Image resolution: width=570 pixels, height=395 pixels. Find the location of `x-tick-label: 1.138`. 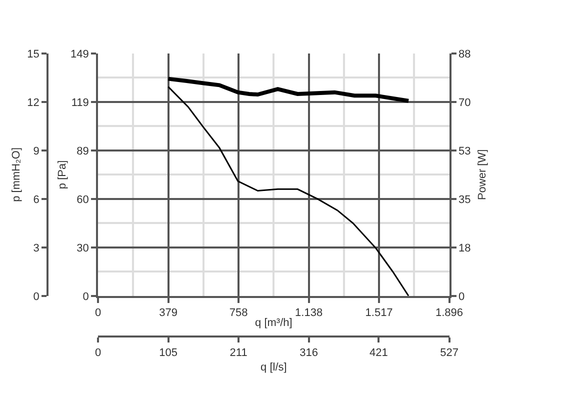

x-tick-label: 1.138 is located at coordinates (309, 313).